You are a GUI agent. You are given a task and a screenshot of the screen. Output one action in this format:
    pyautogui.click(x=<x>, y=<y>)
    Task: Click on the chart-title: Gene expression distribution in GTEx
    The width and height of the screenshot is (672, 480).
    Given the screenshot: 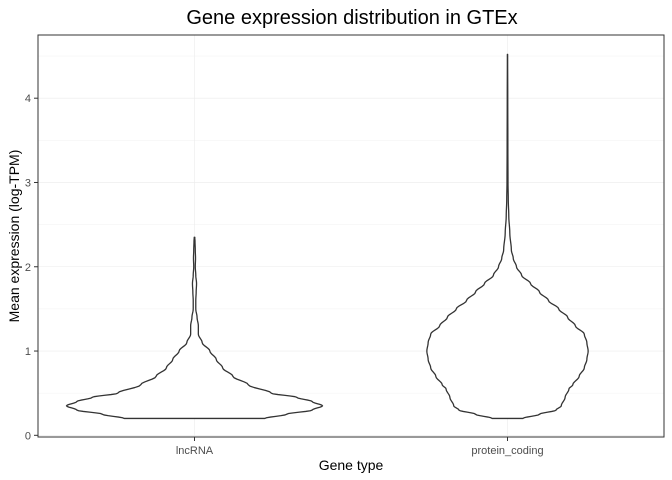 What is the action you would take?
    pyautogui.click(x=351, y=18)
    